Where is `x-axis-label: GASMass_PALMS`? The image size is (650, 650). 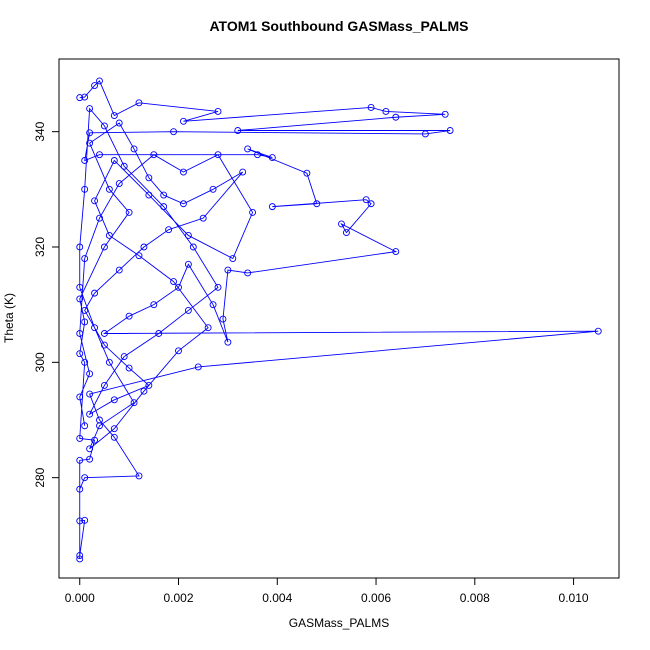 x-axis-label: GASMass_PALMS is located at coordinates (339, 623).